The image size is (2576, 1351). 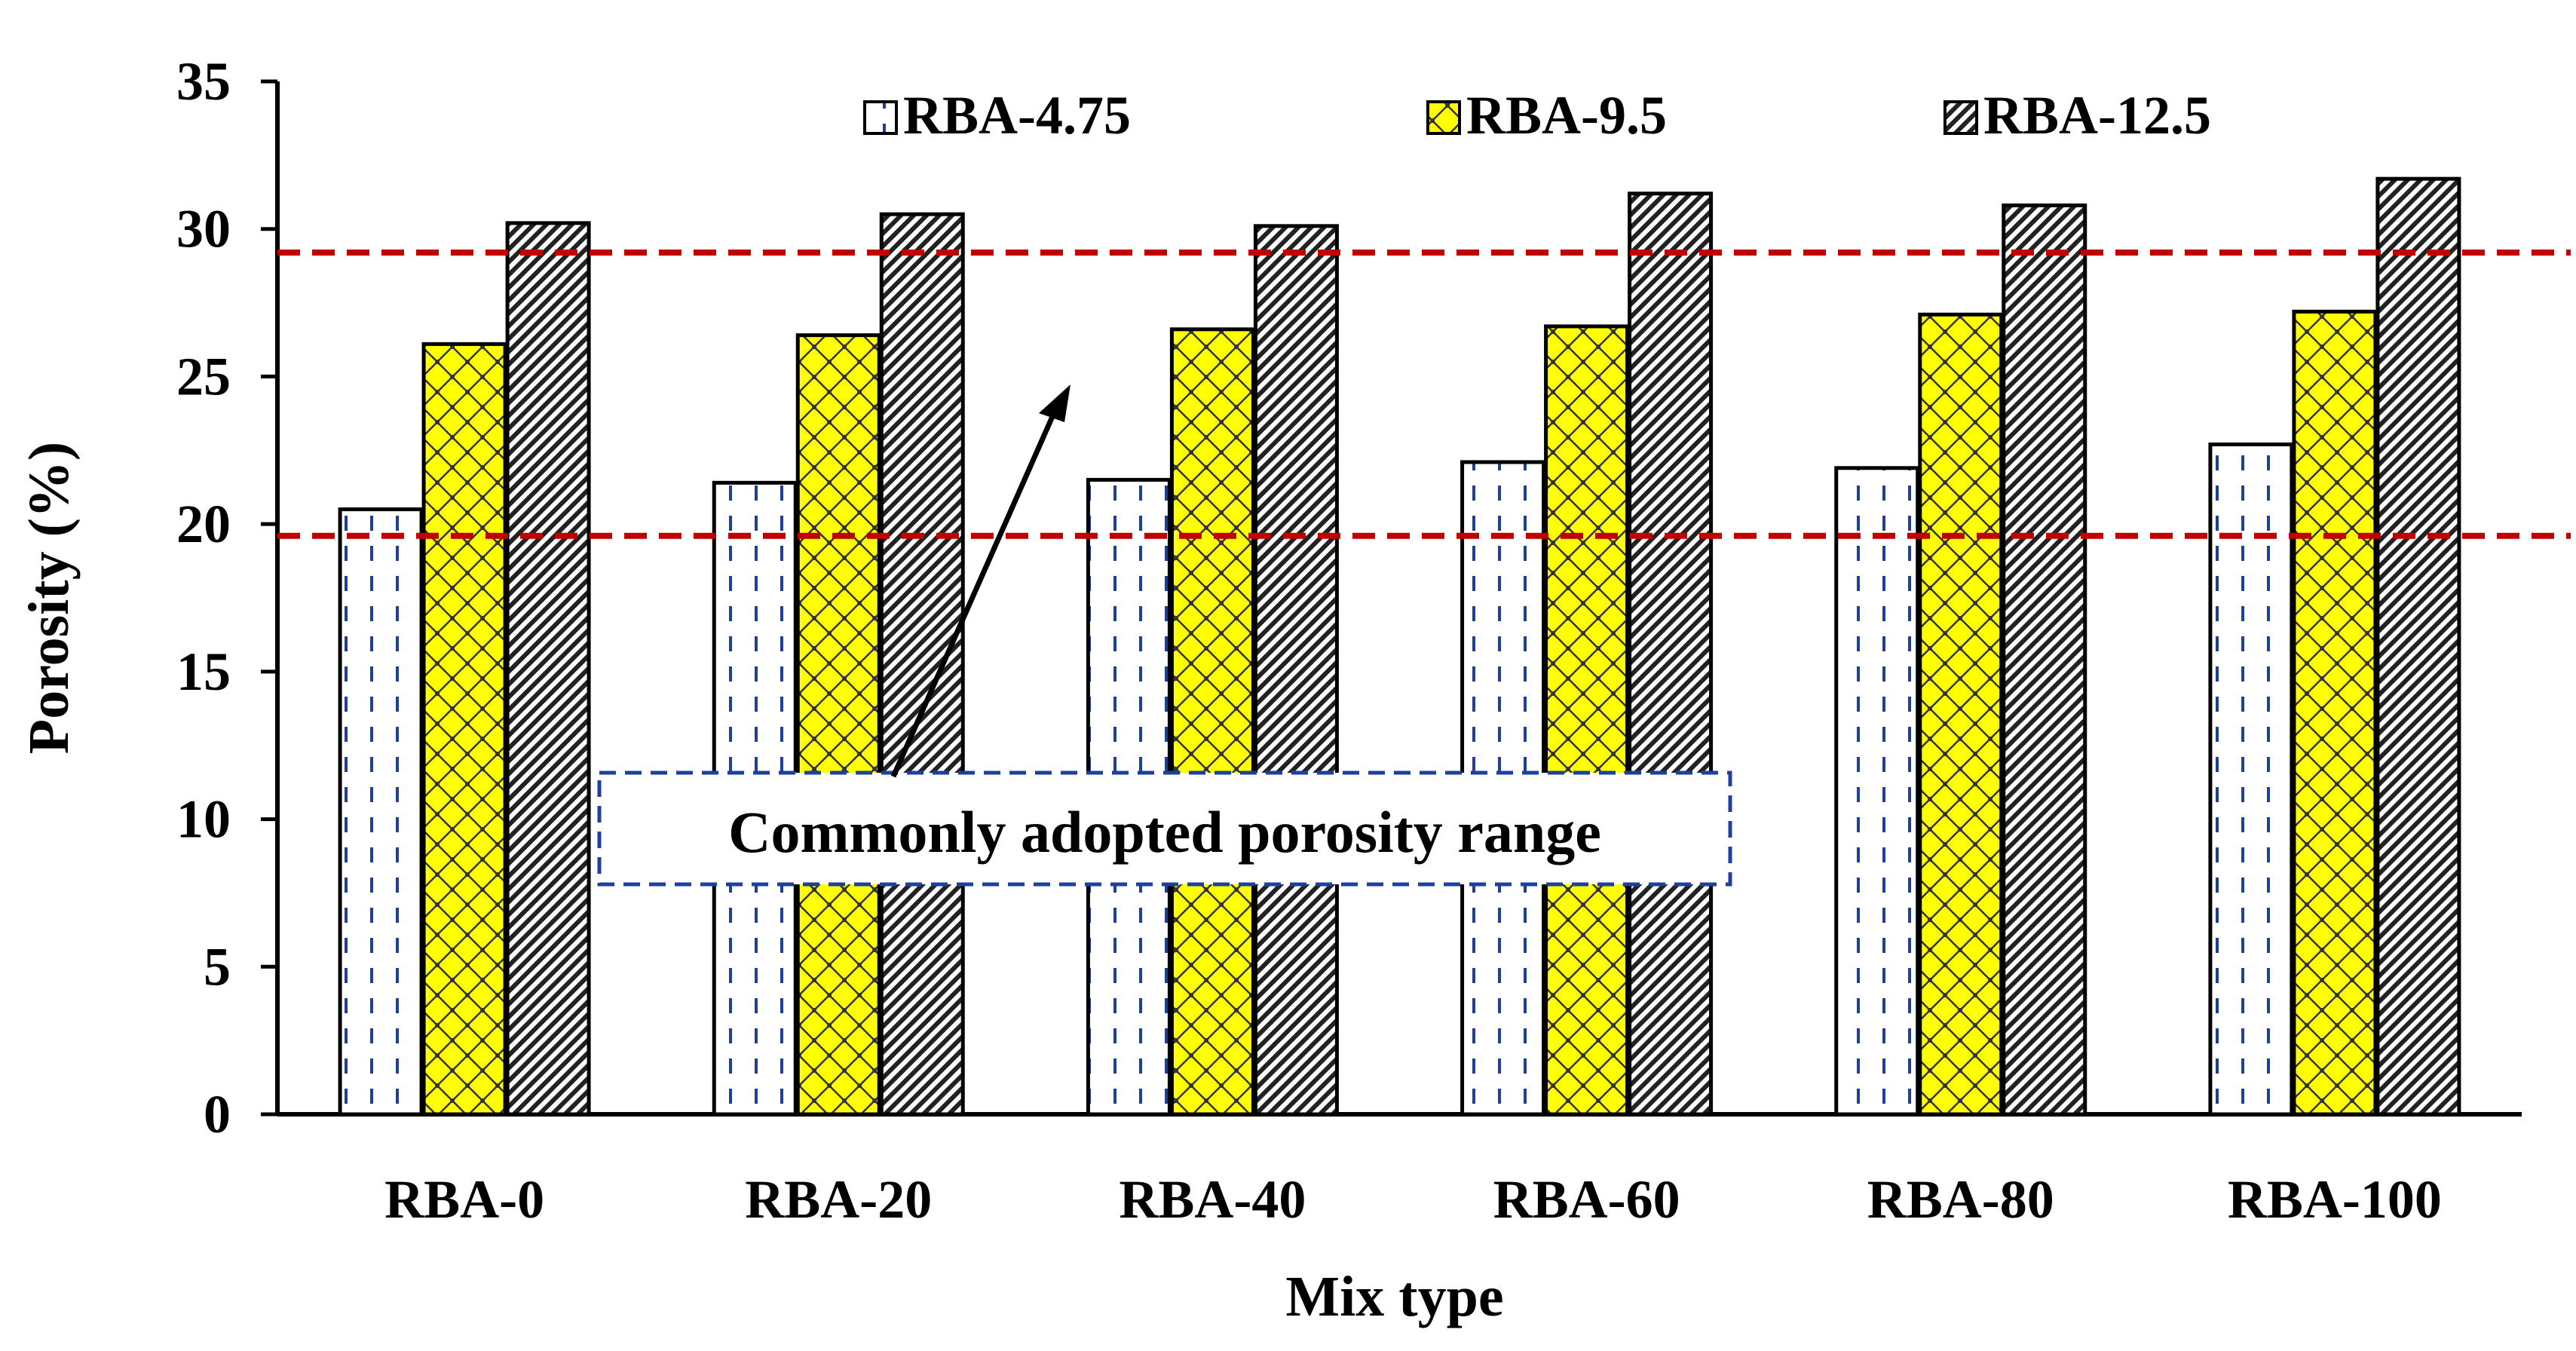 What do you see at coordinates (2418, 646) in the screenshot?
I see `bar-rba-100-rba-12.5` at bounding box center [2418, 646].